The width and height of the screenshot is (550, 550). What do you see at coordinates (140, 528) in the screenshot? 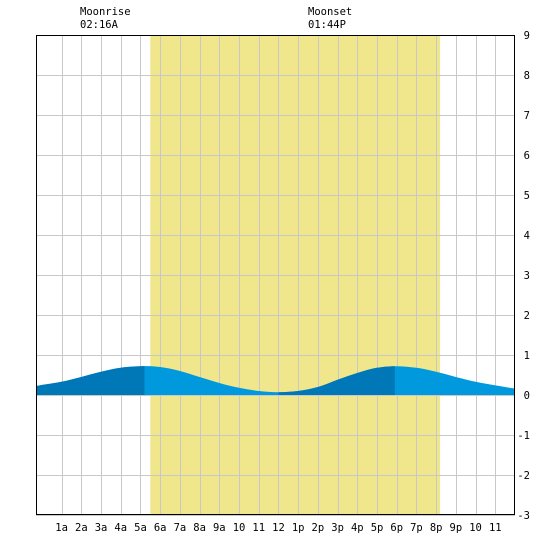
I see `x-tick-label: 5a` at bounding box center [140, 528].